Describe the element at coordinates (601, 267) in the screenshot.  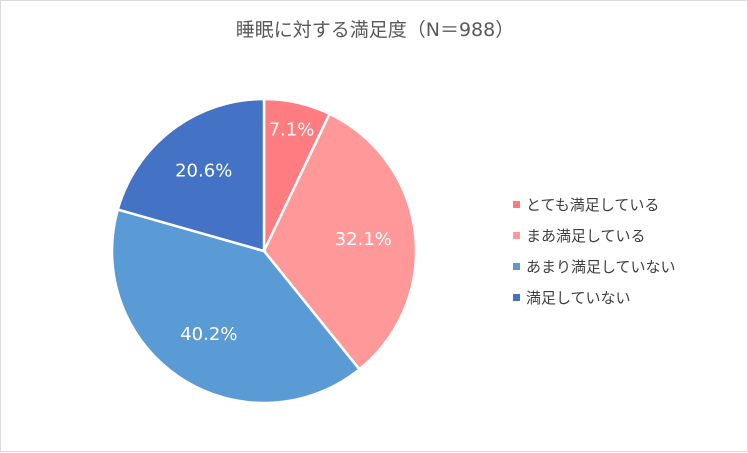
I see `legend-label: あまり満足していない` at that location.